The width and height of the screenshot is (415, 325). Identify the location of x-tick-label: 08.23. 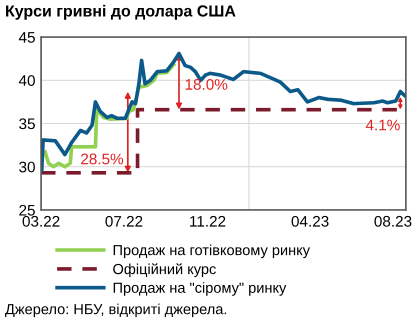
(393, 221).